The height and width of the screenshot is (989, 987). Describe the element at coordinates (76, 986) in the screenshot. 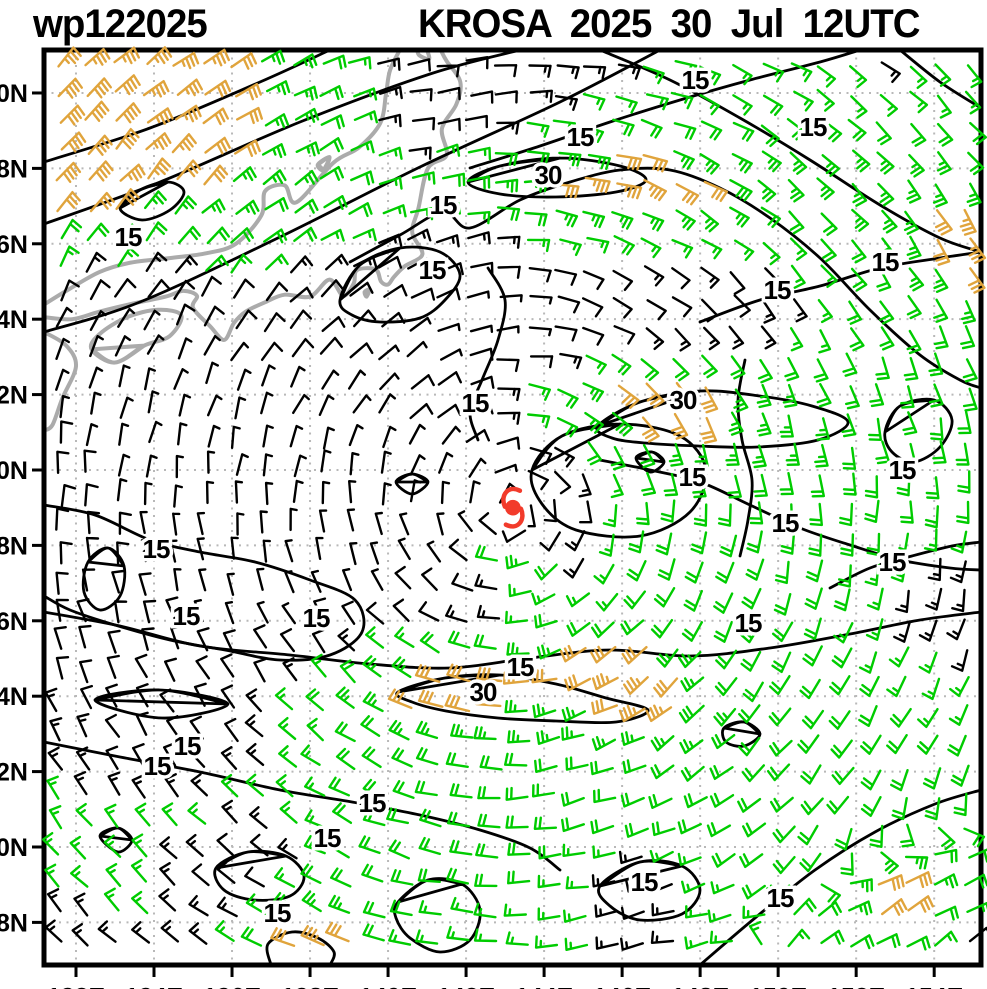

I see `x-axis-label: 132E` at that location.